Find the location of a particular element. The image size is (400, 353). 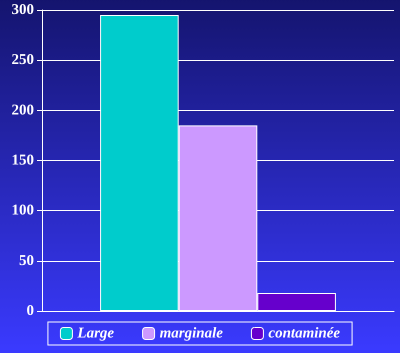

y-tick-label: 200 is located at coordinates (23, 110).